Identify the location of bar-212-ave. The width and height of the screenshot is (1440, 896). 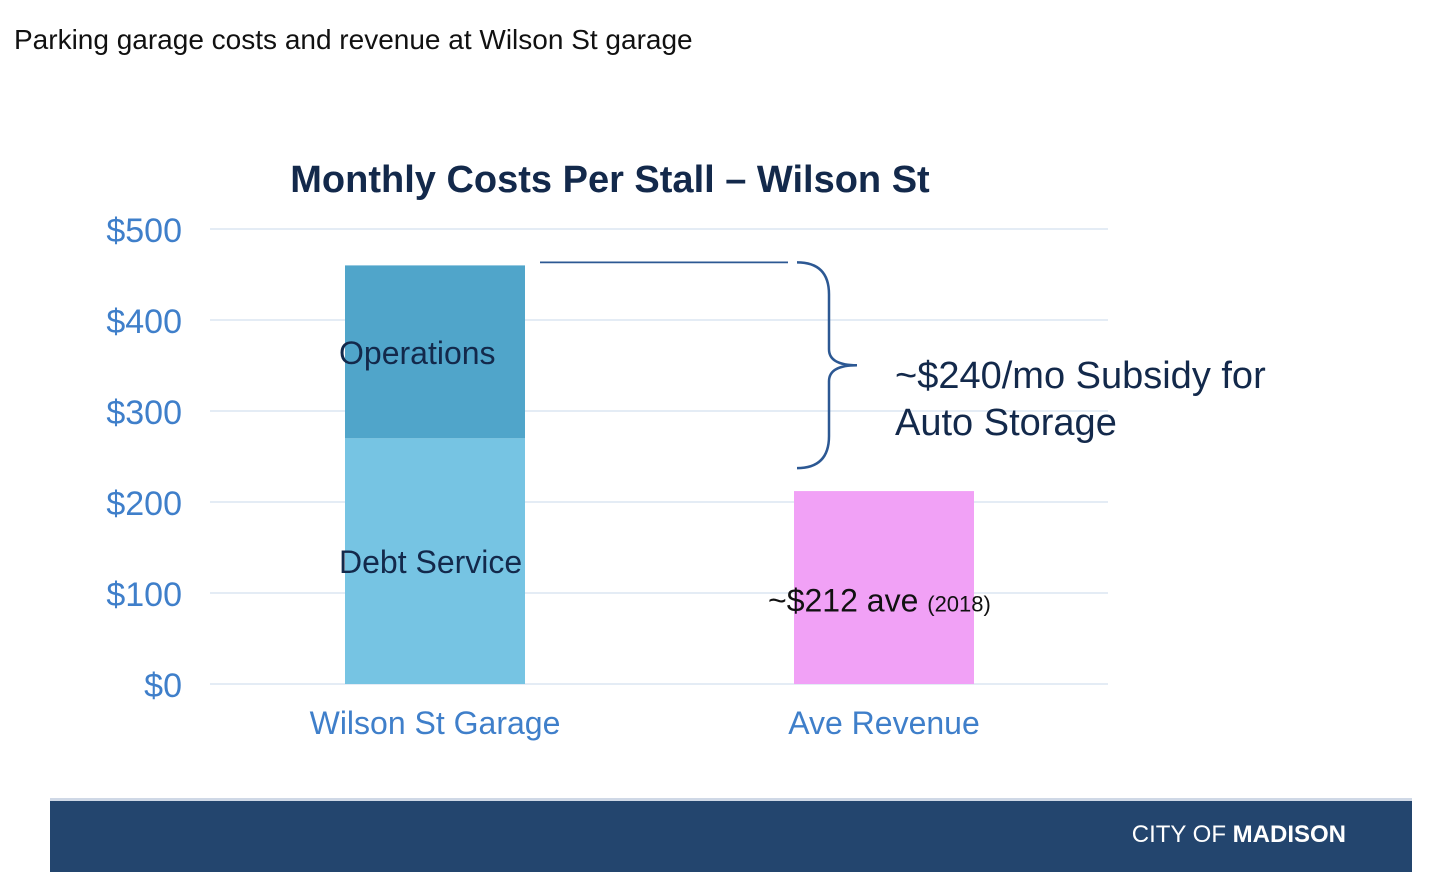
(884, 587).